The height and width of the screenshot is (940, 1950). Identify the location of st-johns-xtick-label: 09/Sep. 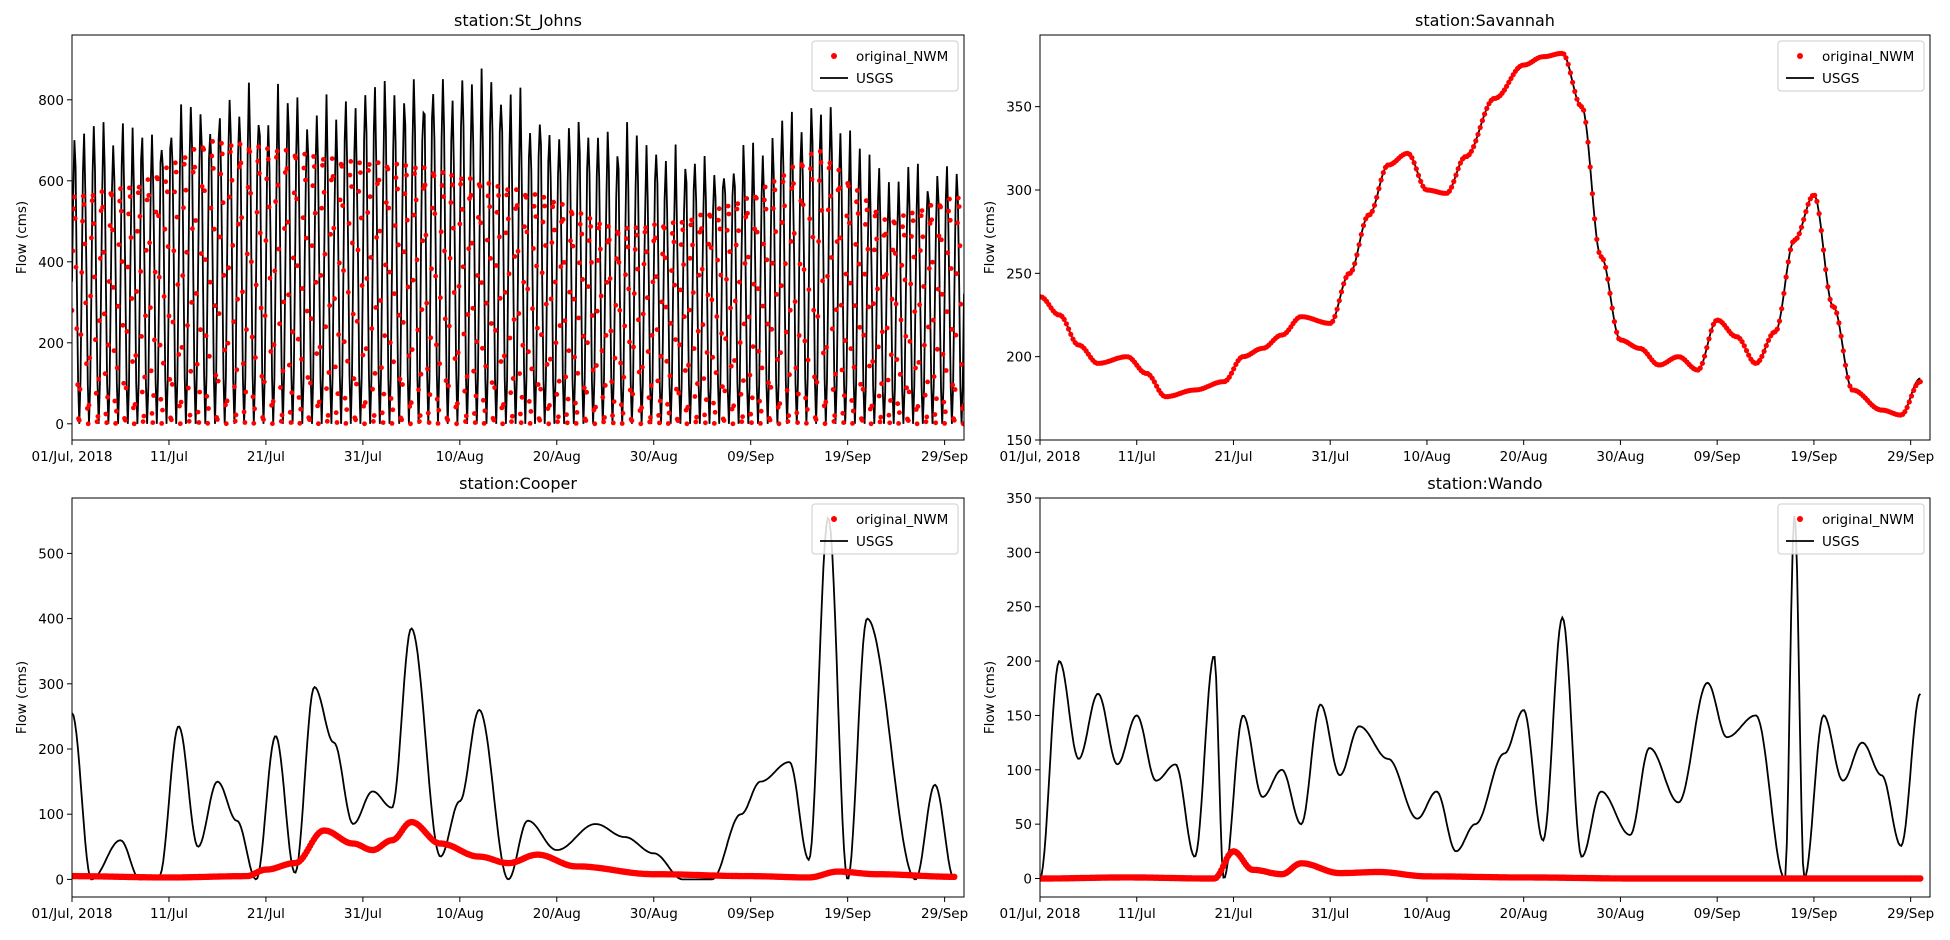
(750, 457).